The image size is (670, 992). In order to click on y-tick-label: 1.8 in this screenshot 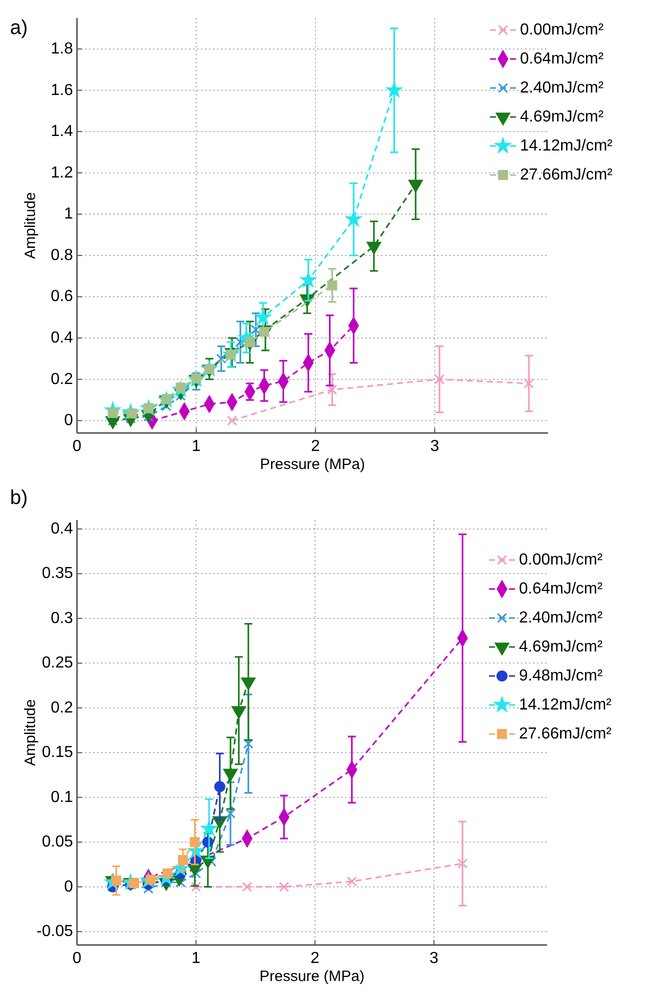, I will do `click(62, 49)`.